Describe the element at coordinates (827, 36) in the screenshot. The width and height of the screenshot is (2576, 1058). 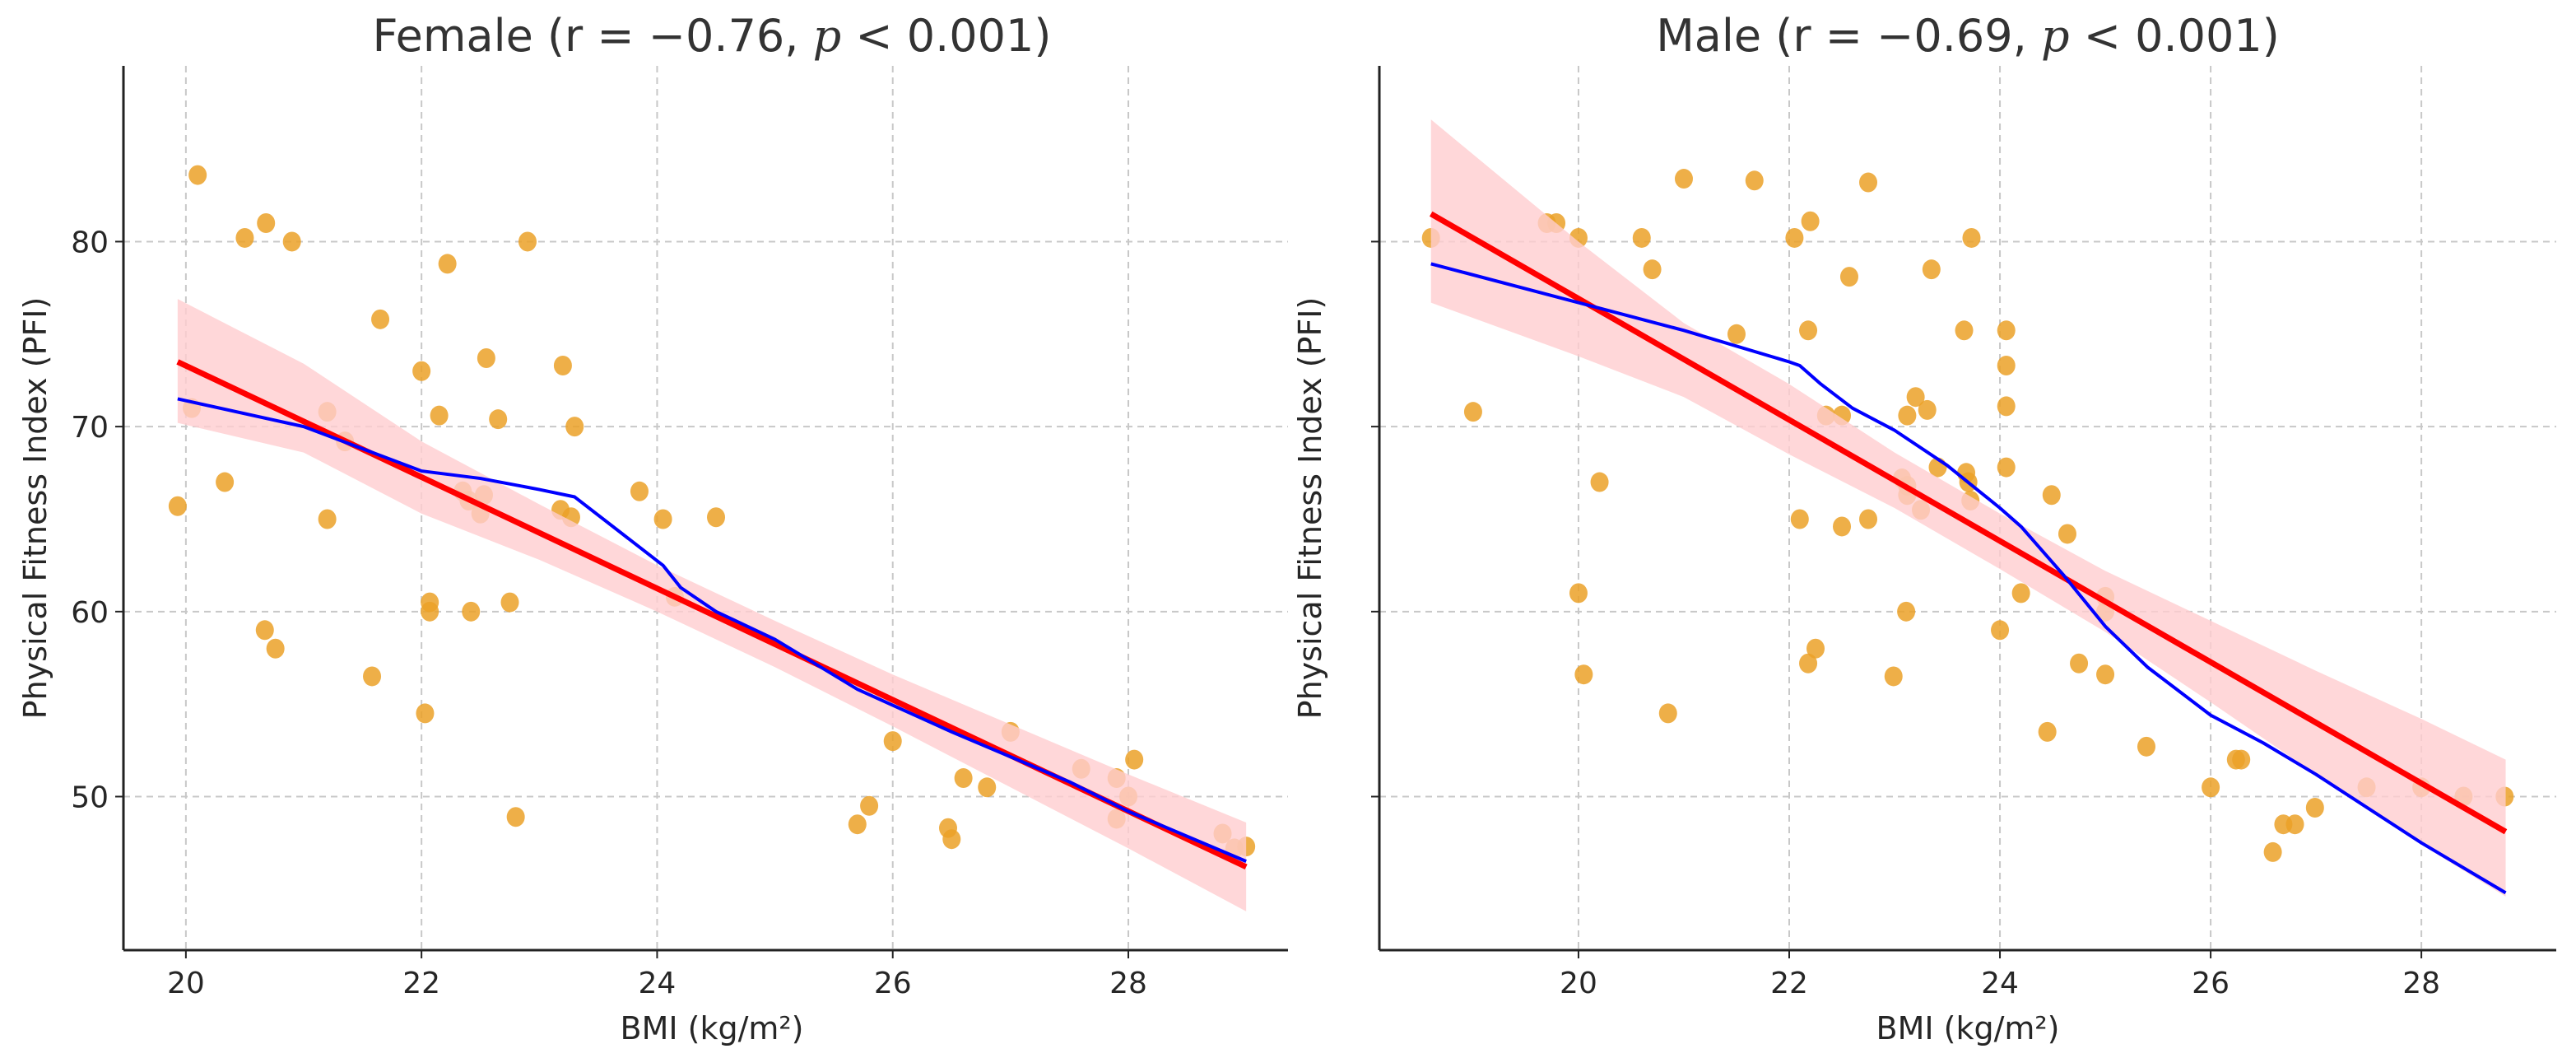
I see `title-part: p` at that location.